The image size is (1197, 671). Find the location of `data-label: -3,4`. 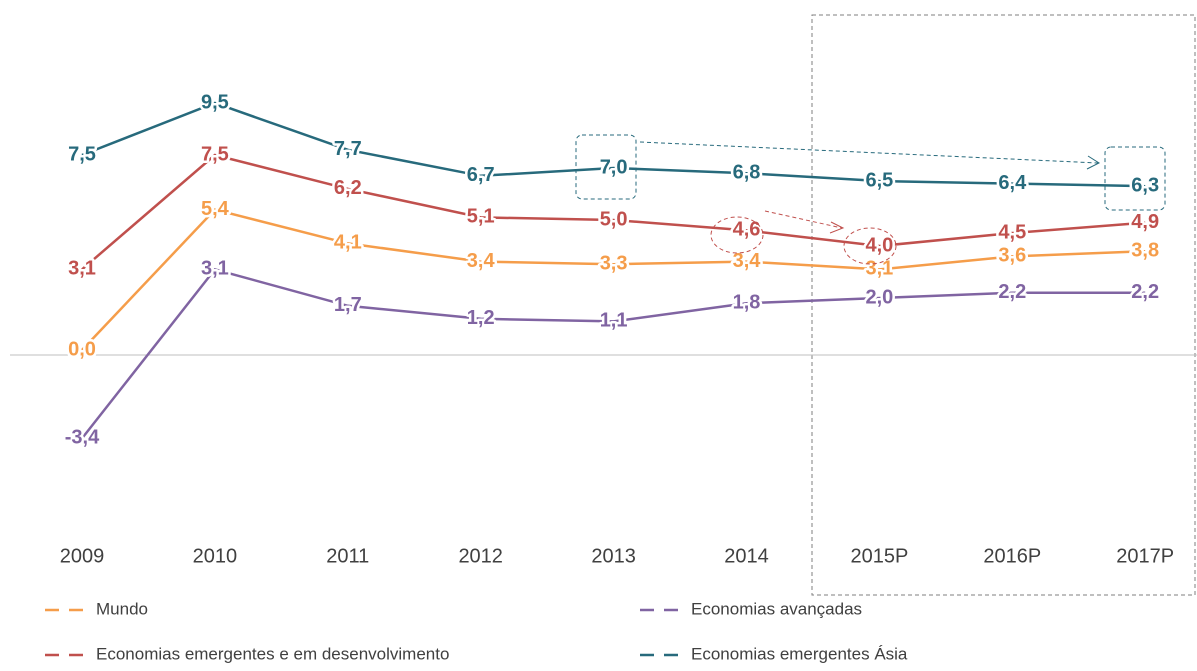

data-label: -3,4 is located at coordinates (82, 438).